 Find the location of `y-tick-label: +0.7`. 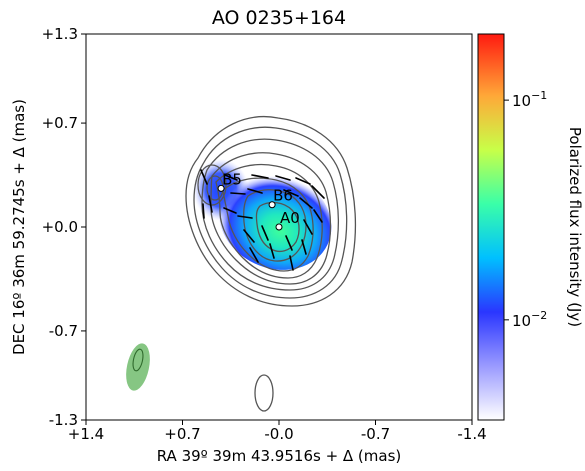

y-tick-label: +0.7 is located at coordinates (60, 123).